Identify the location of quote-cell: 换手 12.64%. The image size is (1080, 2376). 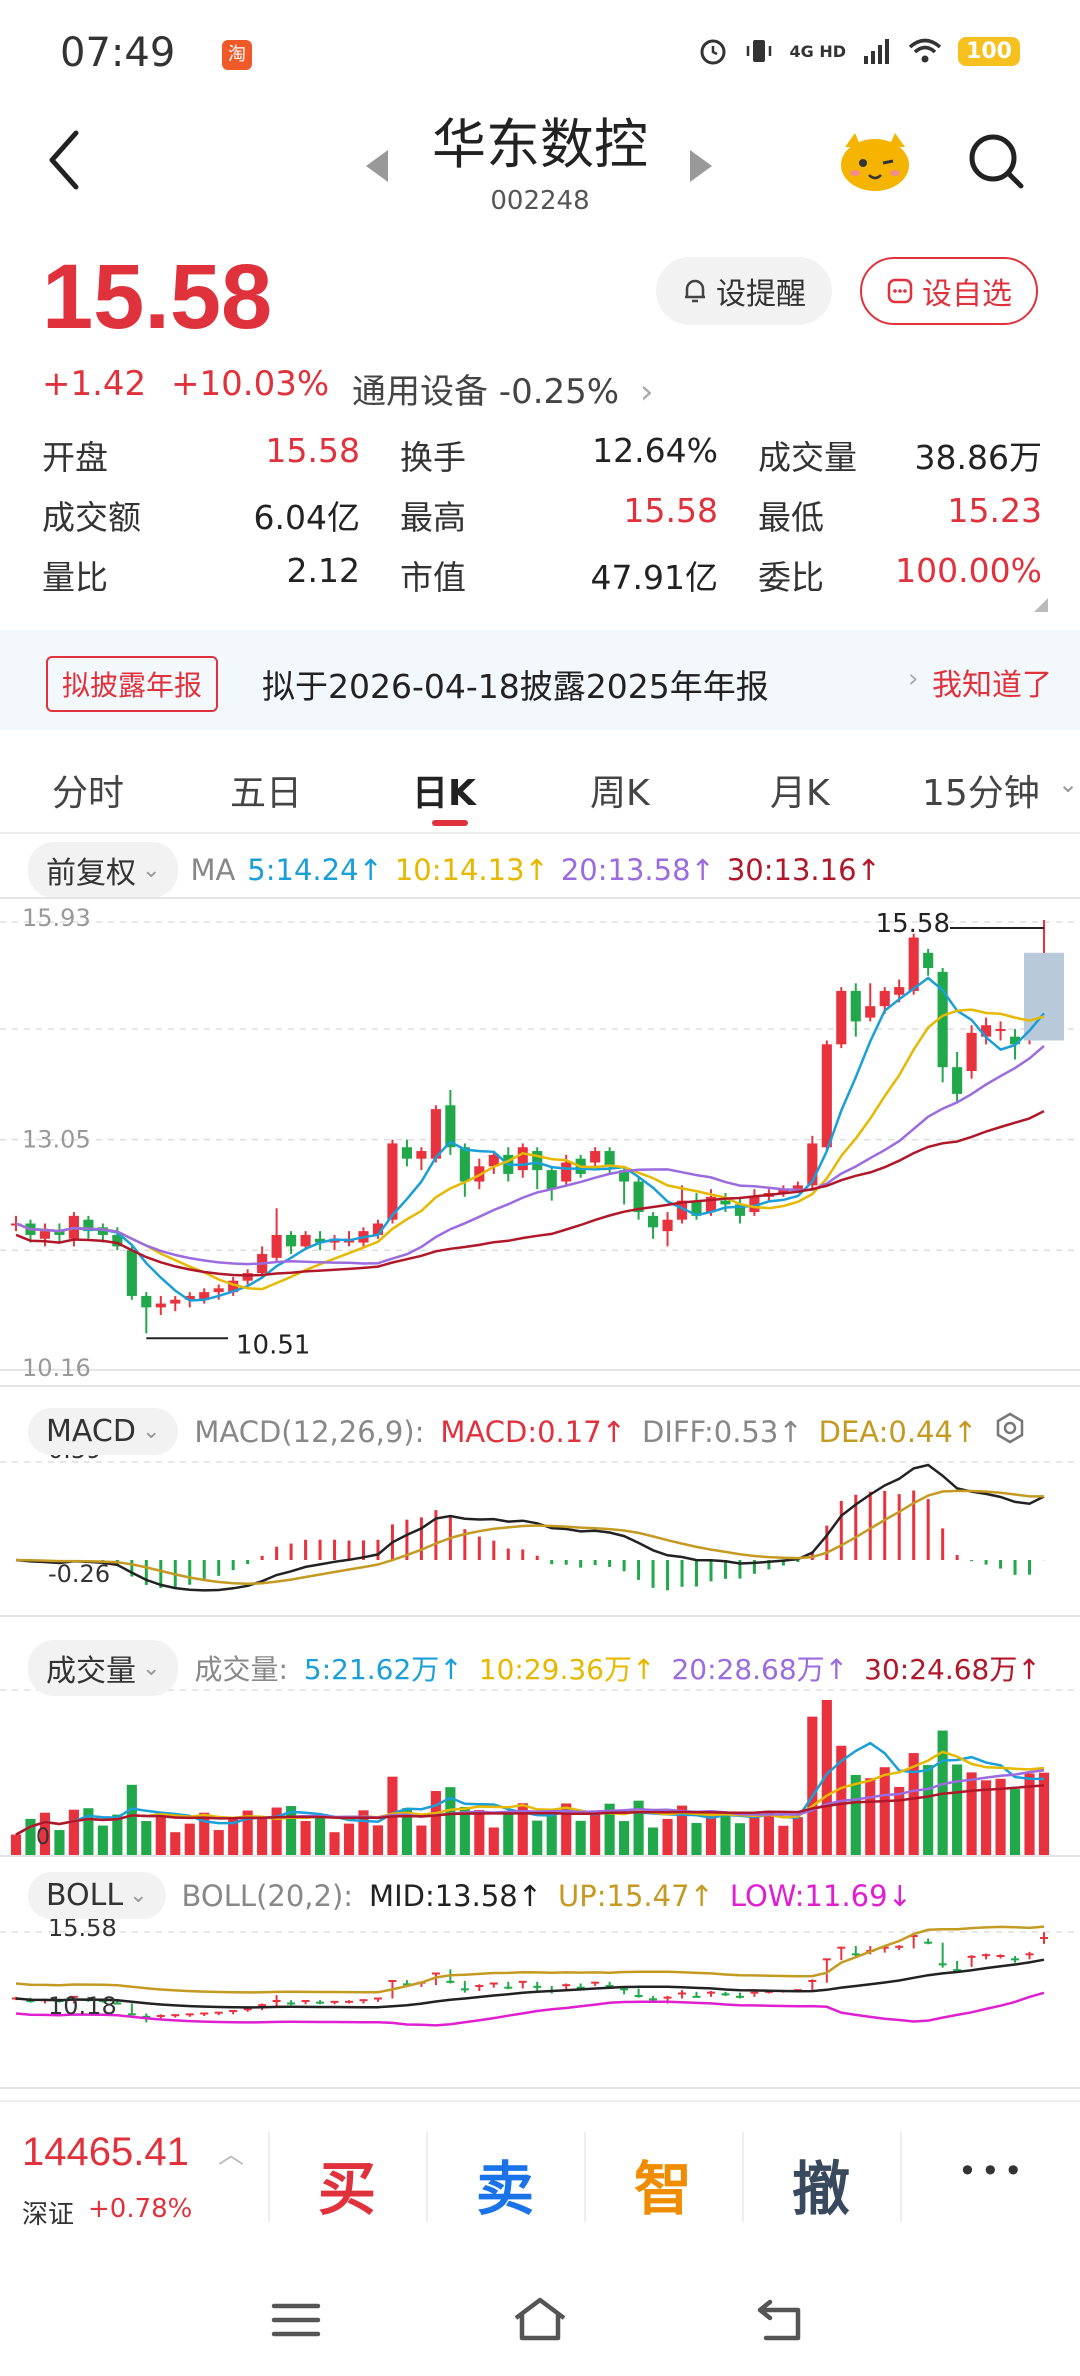
(579, 455).